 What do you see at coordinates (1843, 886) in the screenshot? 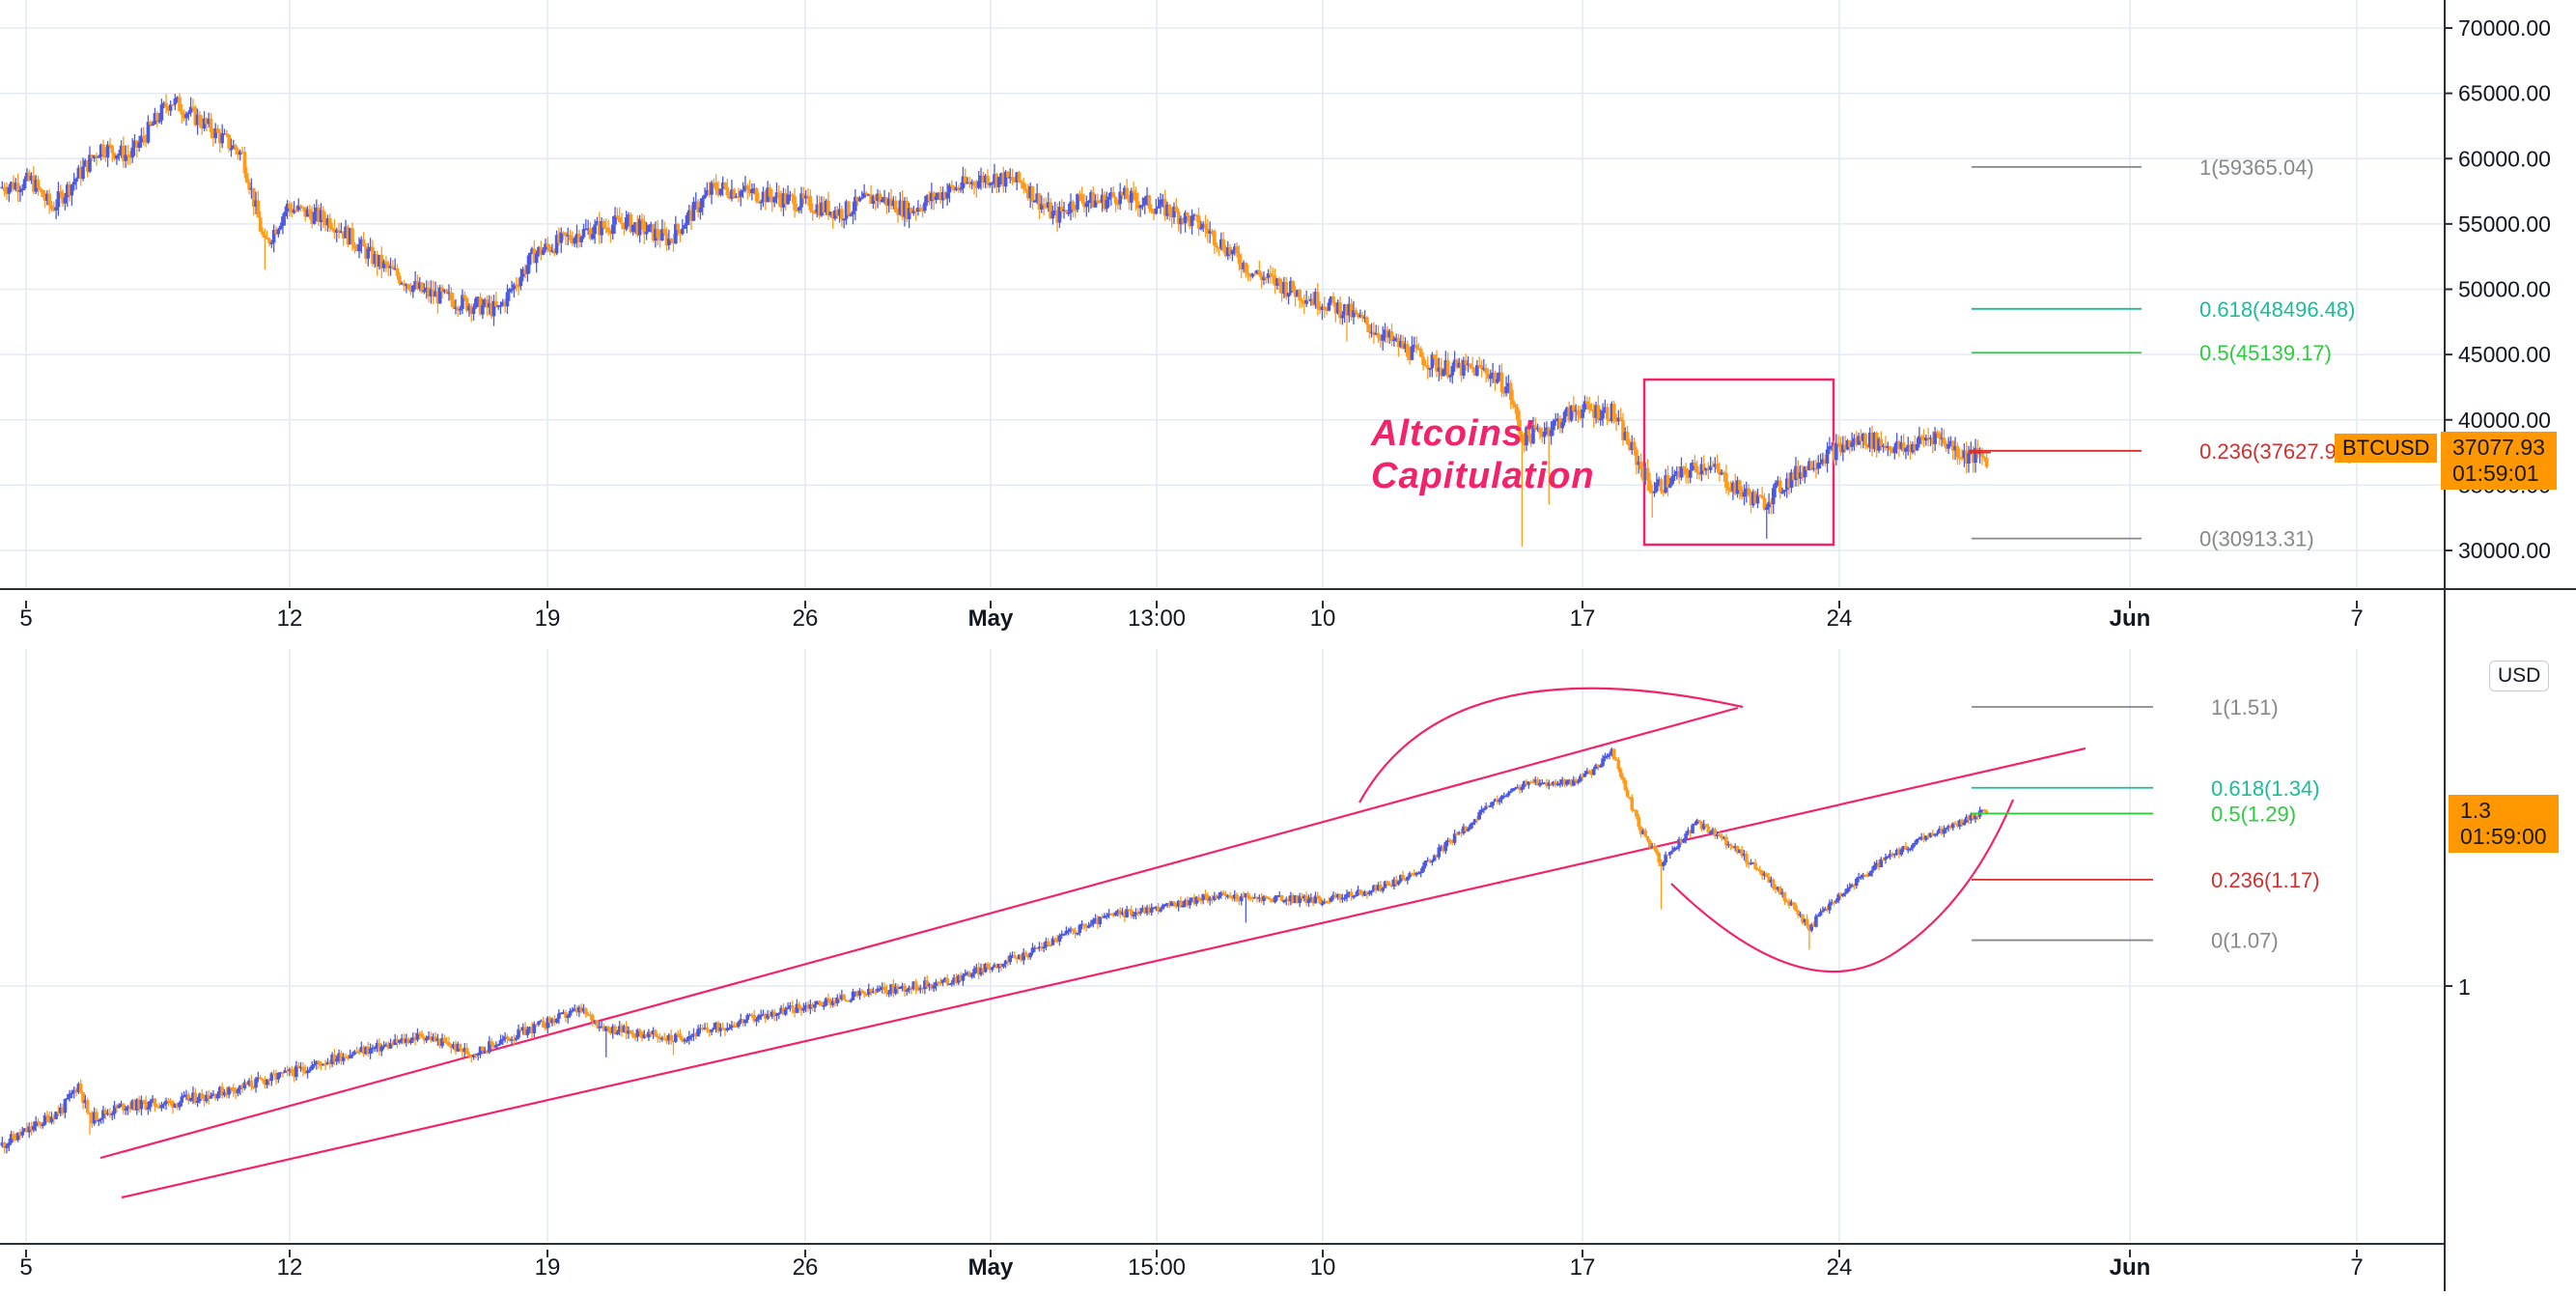
I see `rounded-bottom-arc` at bounding box center [1843, 886].